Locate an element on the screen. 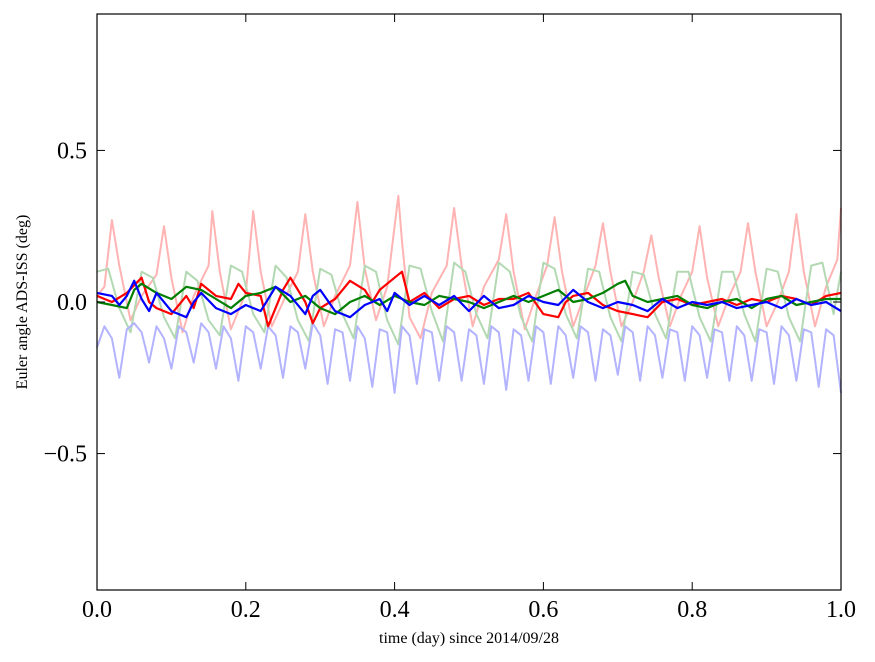 Image resolution: width=875 pixels, height=662 pixels. x-tick-label: 0.6 is located at coordinates (543, 610).